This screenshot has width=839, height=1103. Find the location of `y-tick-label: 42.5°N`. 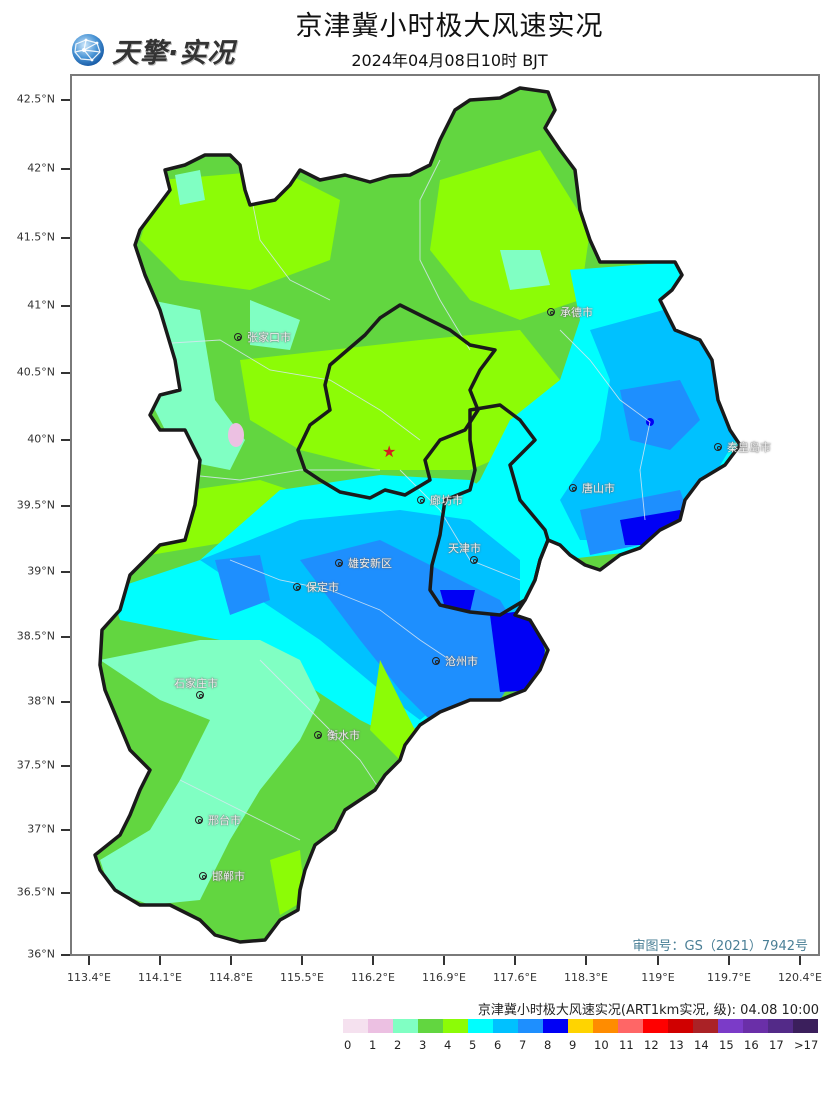

y-tick-label: 42.5°N is located at coordinates (35, 99).